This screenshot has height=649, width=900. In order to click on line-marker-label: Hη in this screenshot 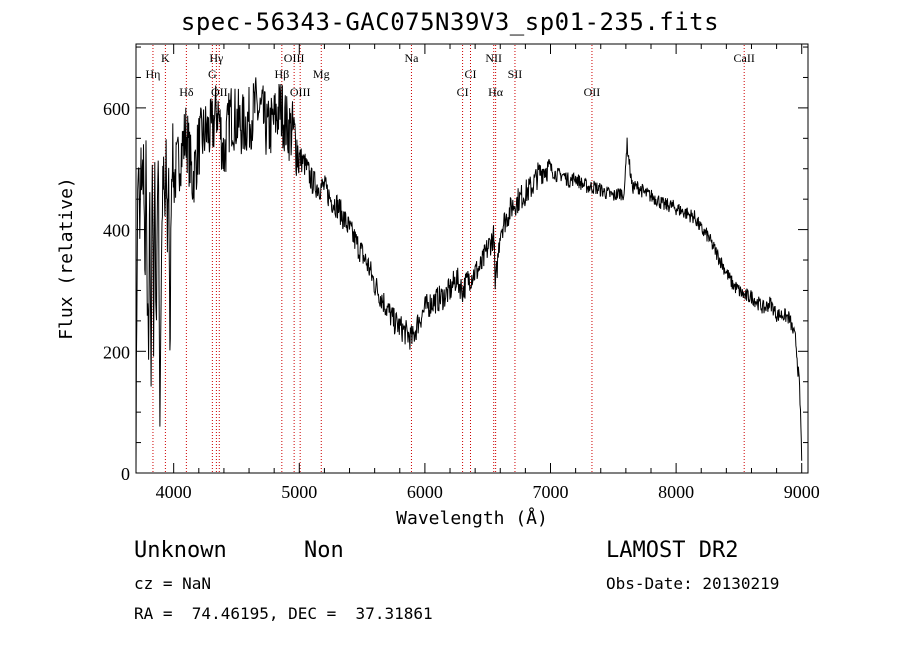, I will do `click(152, 74)`.